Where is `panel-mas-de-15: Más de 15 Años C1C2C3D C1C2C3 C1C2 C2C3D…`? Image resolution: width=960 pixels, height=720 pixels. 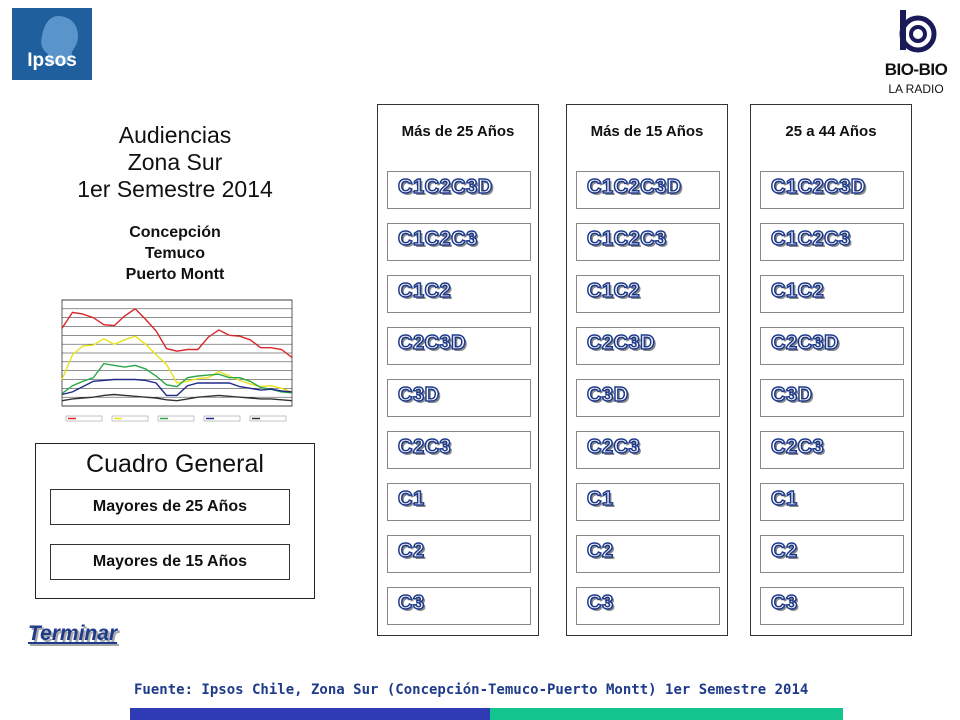 panel-mas-de-15: Más de 15 Años C1C2C3D C1C2C3 C1C2 C2C3D… is located at coordinates (647, 370).